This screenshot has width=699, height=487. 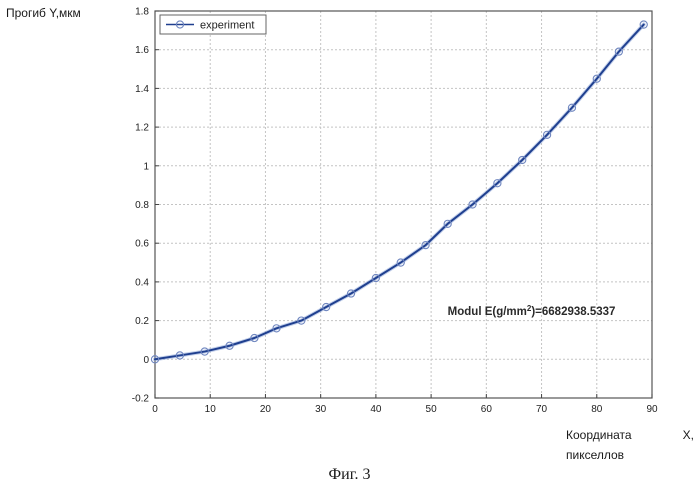 What do you see at coordinates (146, 360) in the screenshot?
I see `y-tick-label-1: 0` at bounding box center [146, 360].